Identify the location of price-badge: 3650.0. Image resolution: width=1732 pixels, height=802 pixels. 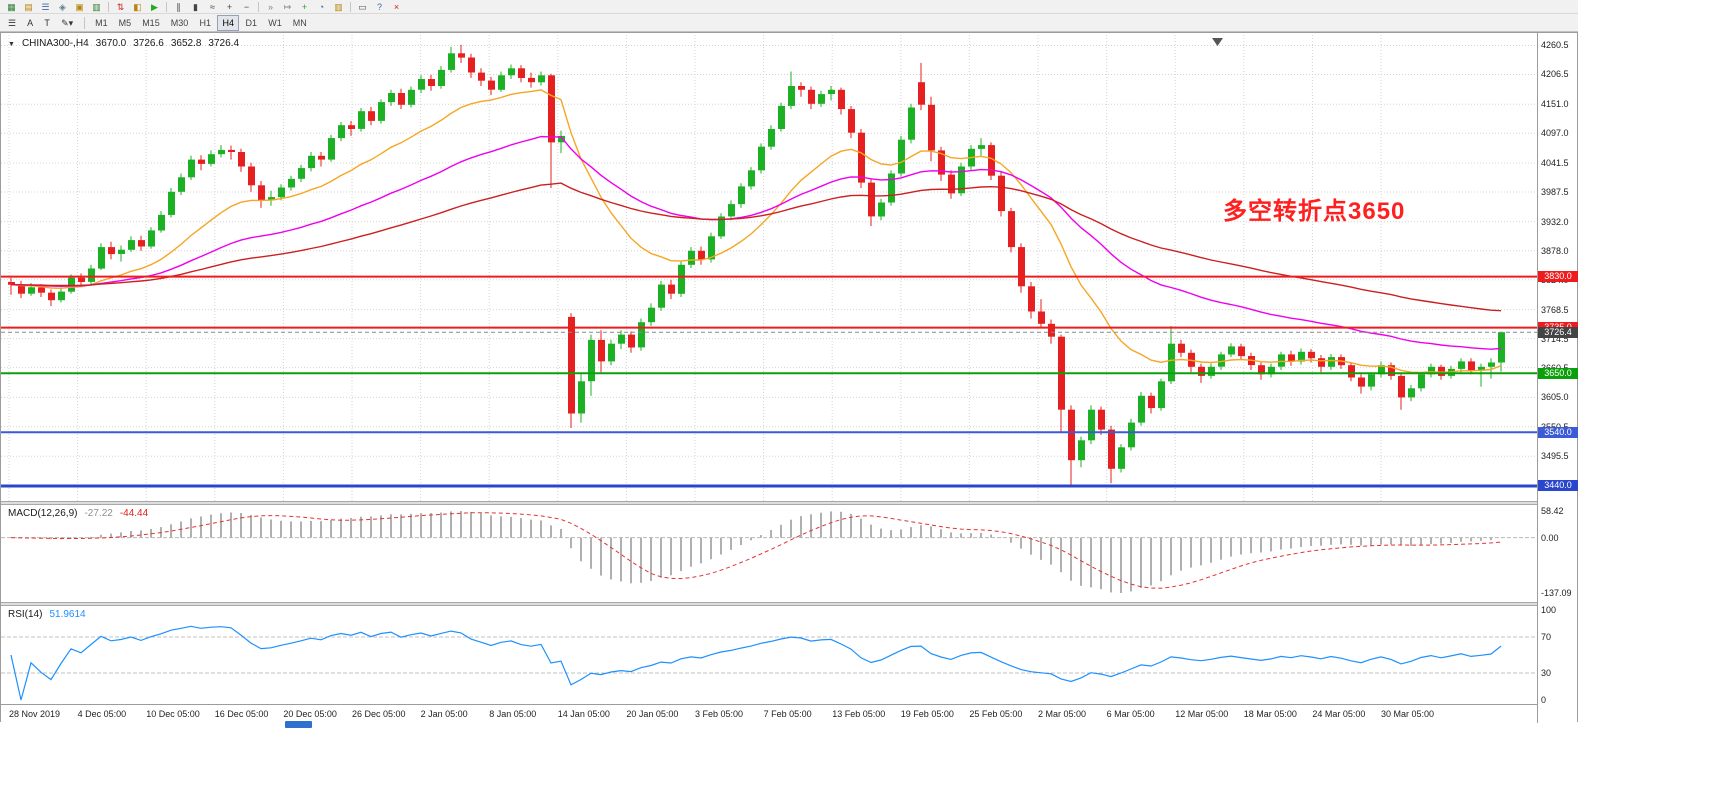
(1558, 373).